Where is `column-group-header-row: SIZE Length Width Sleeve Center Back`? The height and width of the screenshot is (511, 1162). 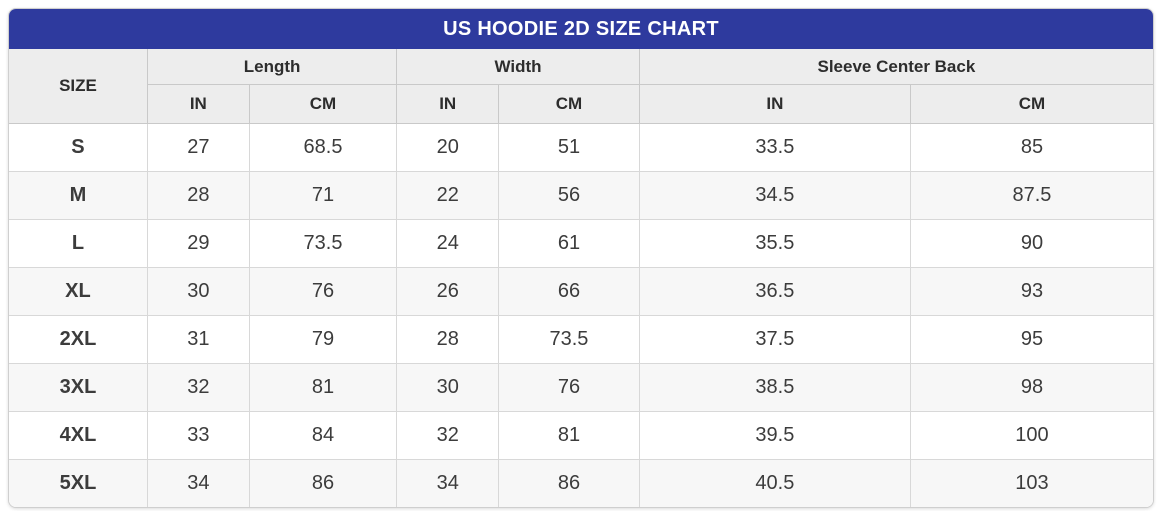
column-group-header-row: SIZE Length Width Sleeve Center Back is located at coordinates (581, 86).